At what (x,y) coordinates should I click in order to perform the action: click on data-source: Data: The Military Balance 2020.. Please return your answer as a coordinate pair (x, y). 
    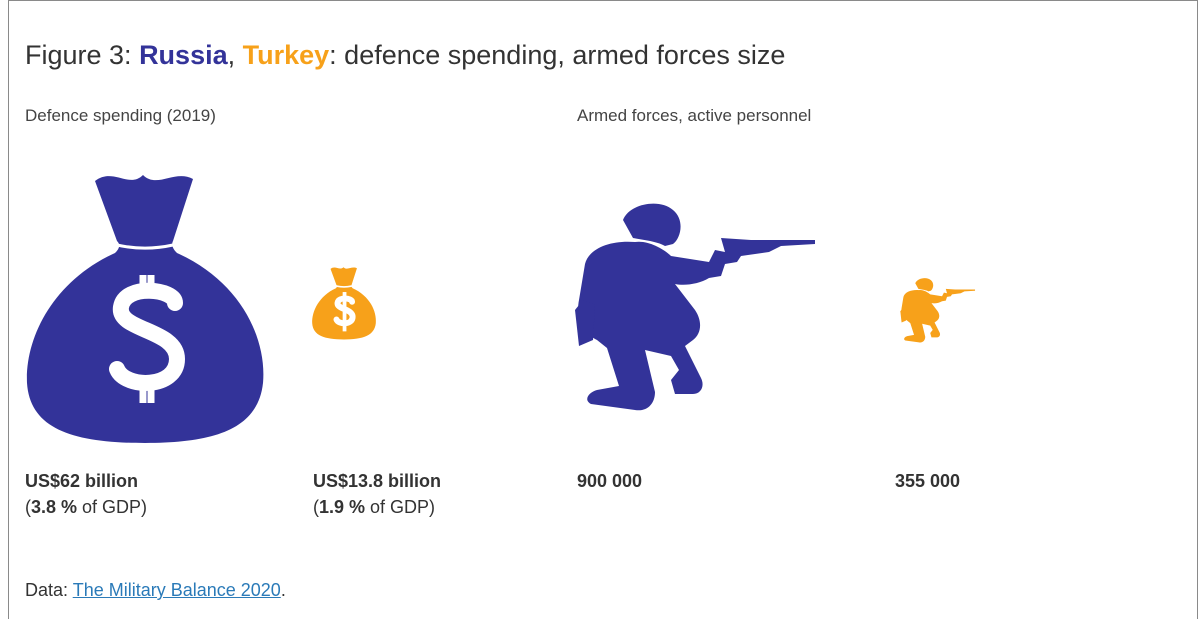
    Looking at the image, I should click on (155, 590).